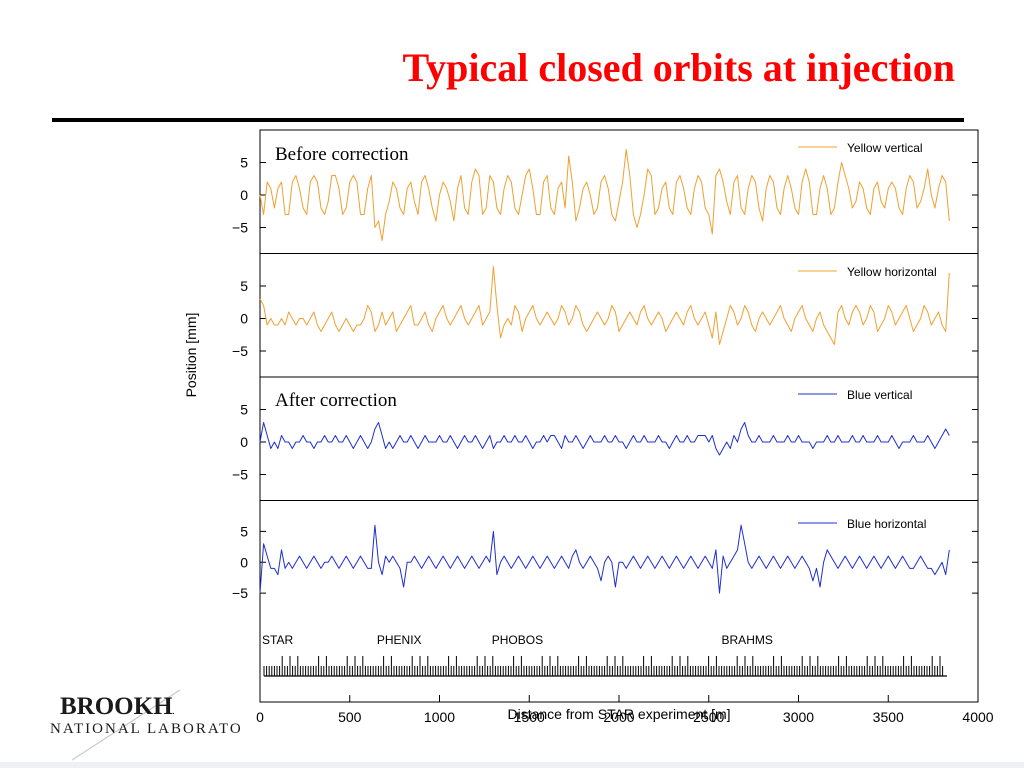 This screenshot has height=768, width=1024. Describe the element at coordinates (336, 400) in the screenshot. I see `annotation-after-correction: After correction` at that location.